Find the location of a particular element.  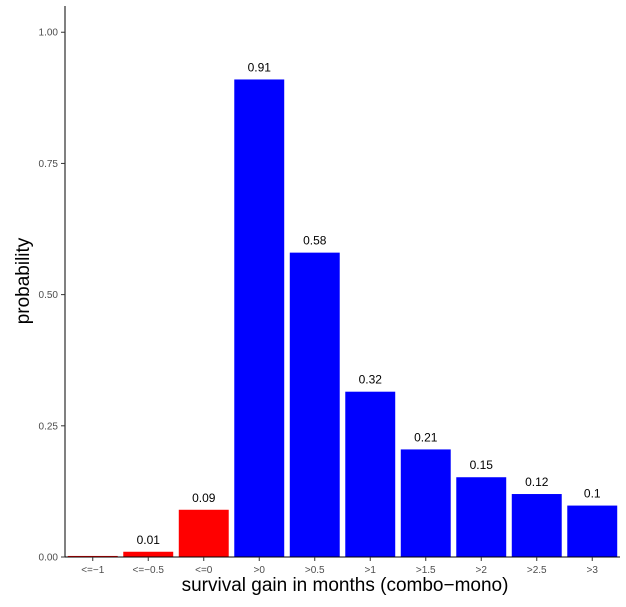

y-tick-label-0: 0.00 is located at coordinates (49, 558).